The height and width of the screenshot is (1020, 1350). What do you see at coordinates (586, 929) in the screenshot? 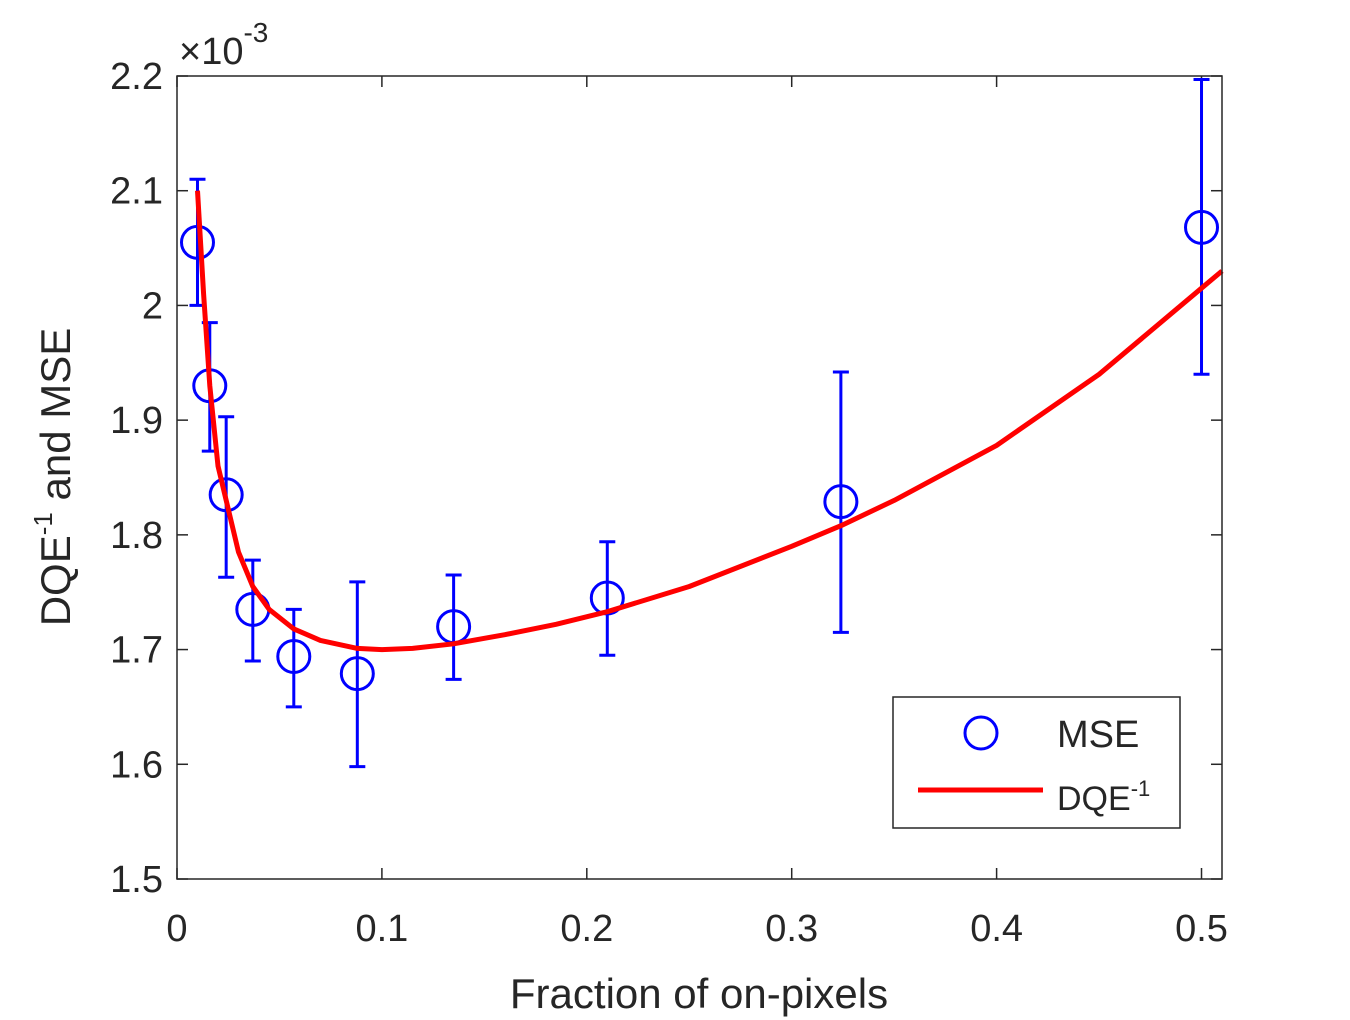
I see `x-tick-label: 0.2` at bounding box center [586, 929].